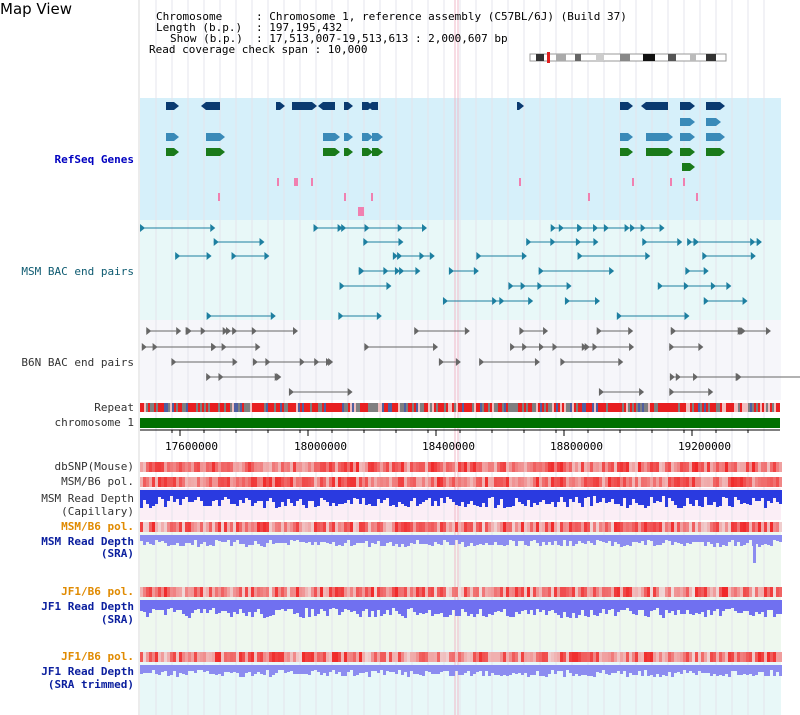  Describe the element at coordinates (541, 271) in the screenshot. I see `bac-end-icon` at that location.